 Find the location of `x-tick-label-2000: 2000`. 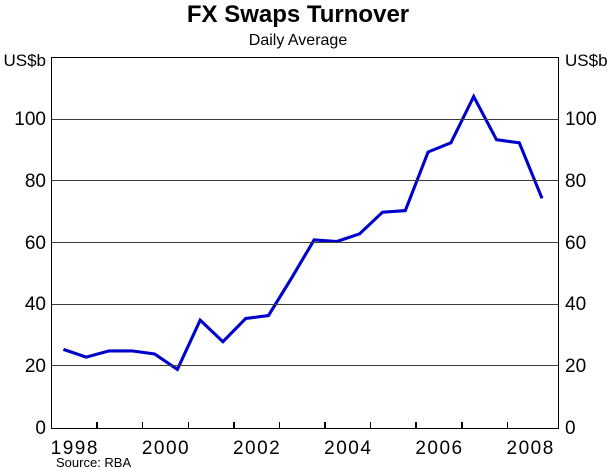

x-tick-label-2000: 2000 is located at coordinates (166, 448).